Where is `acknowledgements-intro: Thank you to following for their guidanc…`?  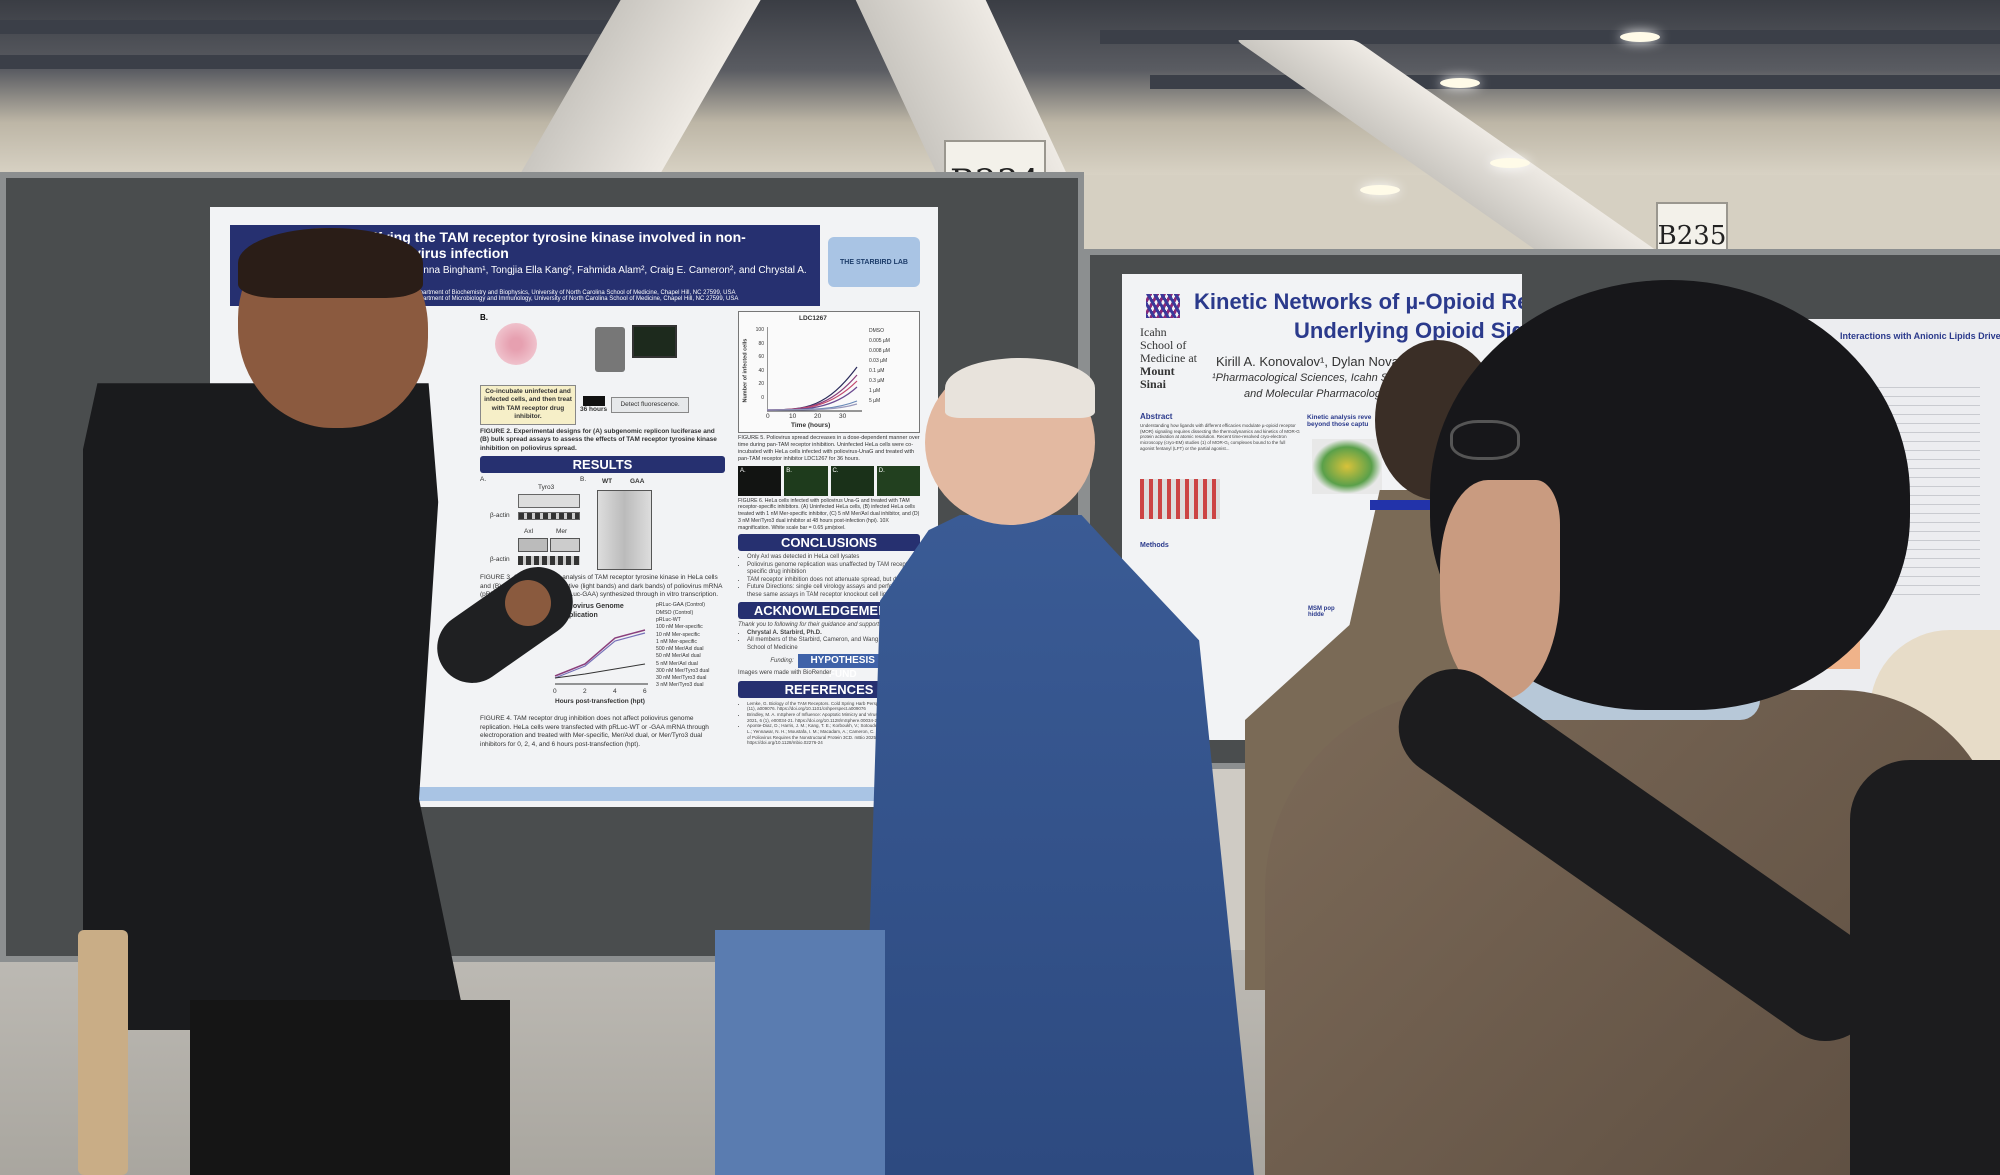 acknowledgements-intro: Thank you to following for their guidanc… is located at coordinates (809, 625).